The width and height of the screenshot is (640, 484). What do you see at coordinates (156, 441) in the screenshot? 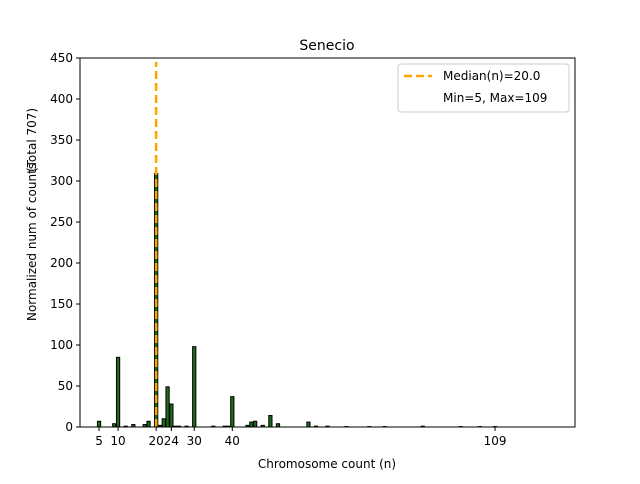
I see `x-tick-label: 20` at bounding box center [156, 441].